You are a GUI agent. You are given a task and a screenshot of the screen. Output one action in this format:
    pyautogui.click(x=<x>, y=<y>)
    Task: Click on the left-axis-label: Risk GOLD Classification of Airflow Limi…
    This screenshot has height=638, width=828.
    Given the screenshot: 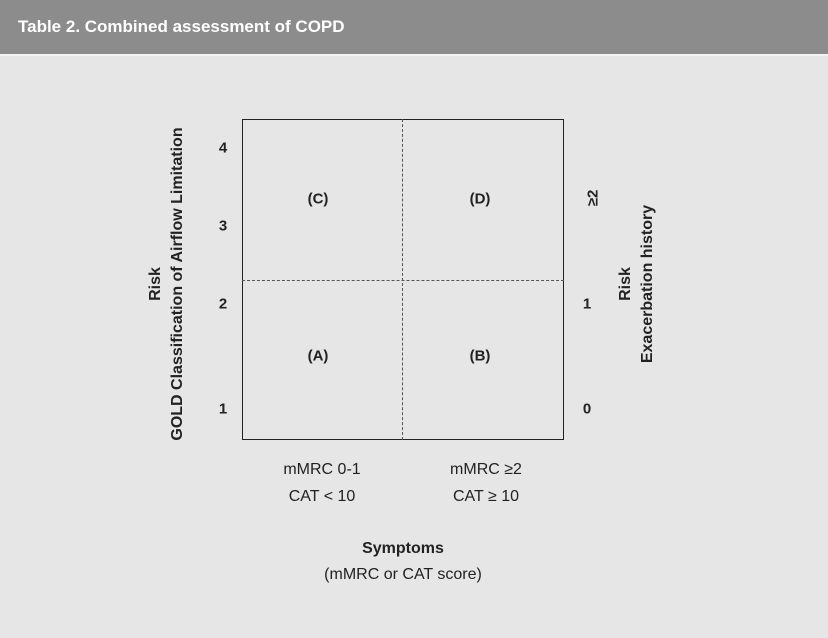 What is the action you would take?
    pyautogui.click(x=167, y=283)
    